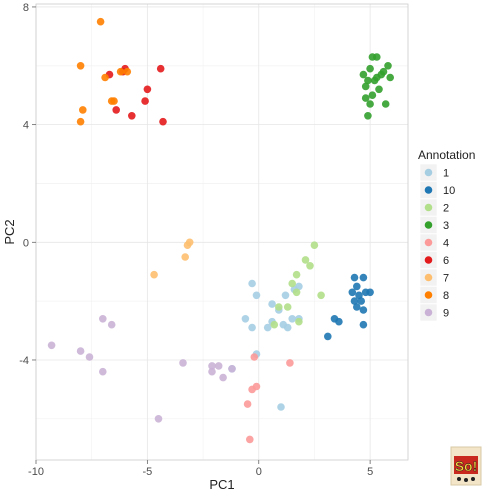 The width and height of the screenshot is (484, 493). Describe the element at coordinates (221, 484) in the screenshot. I see `x-axis-title: PC1` at that location.